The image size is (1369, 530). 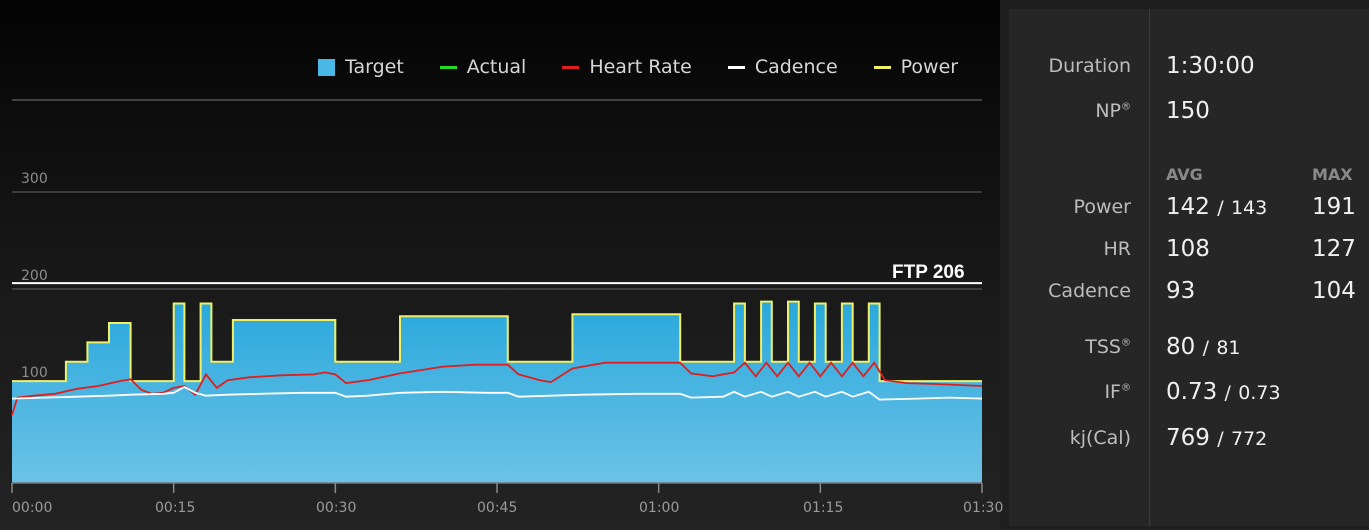 What do you see at coordinates (1334, 207) in the screenshot?
I see `power-max-value: 191` at bounding box center [1334, 207].